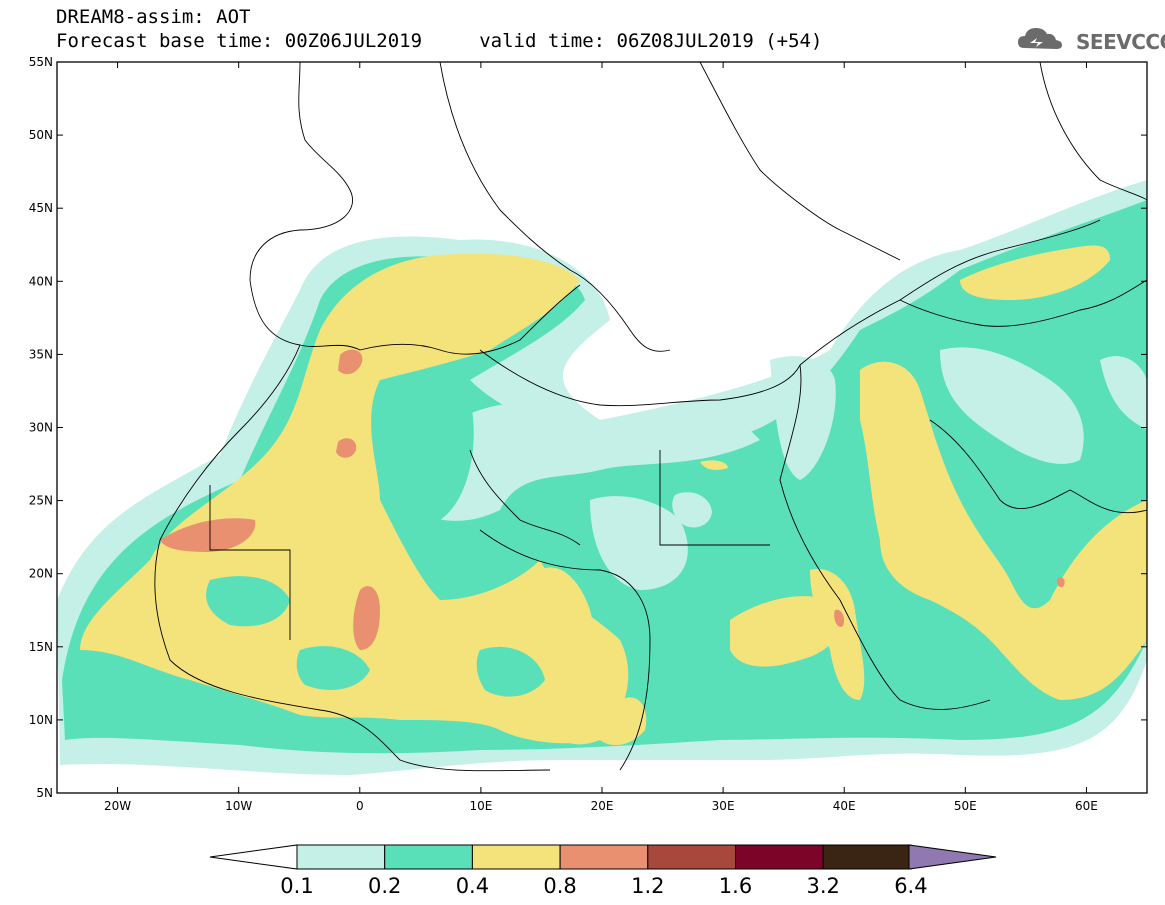 This screenshot has height=905, width=1165. I want to click on colorbar-label: 1.6, so click(735, 886).